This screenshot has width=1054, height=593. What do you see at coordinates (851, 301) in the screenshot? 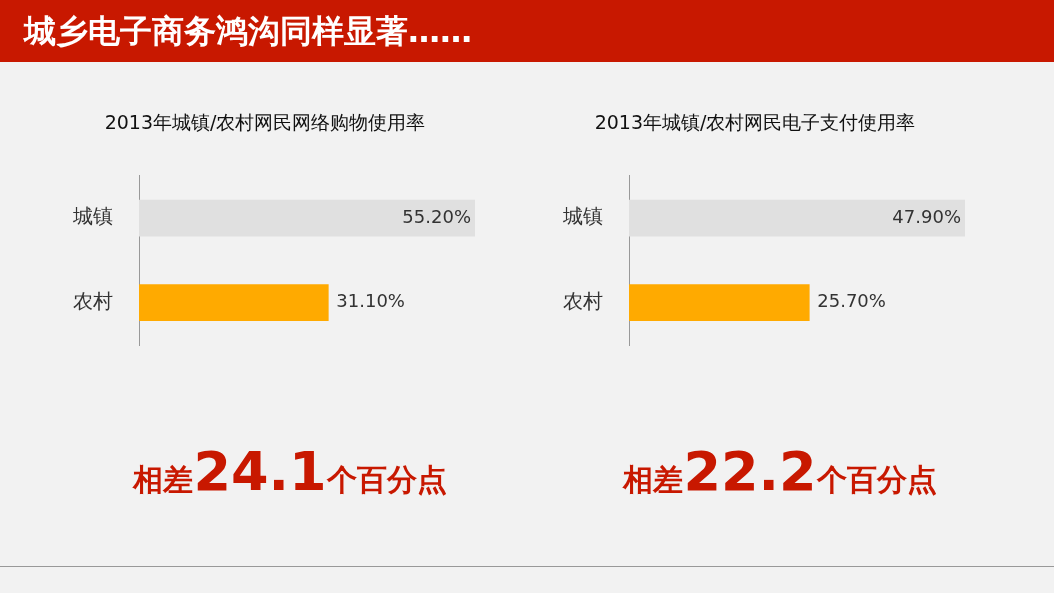
I see `data-label: 25.70%` at bounding box center [851, 301].